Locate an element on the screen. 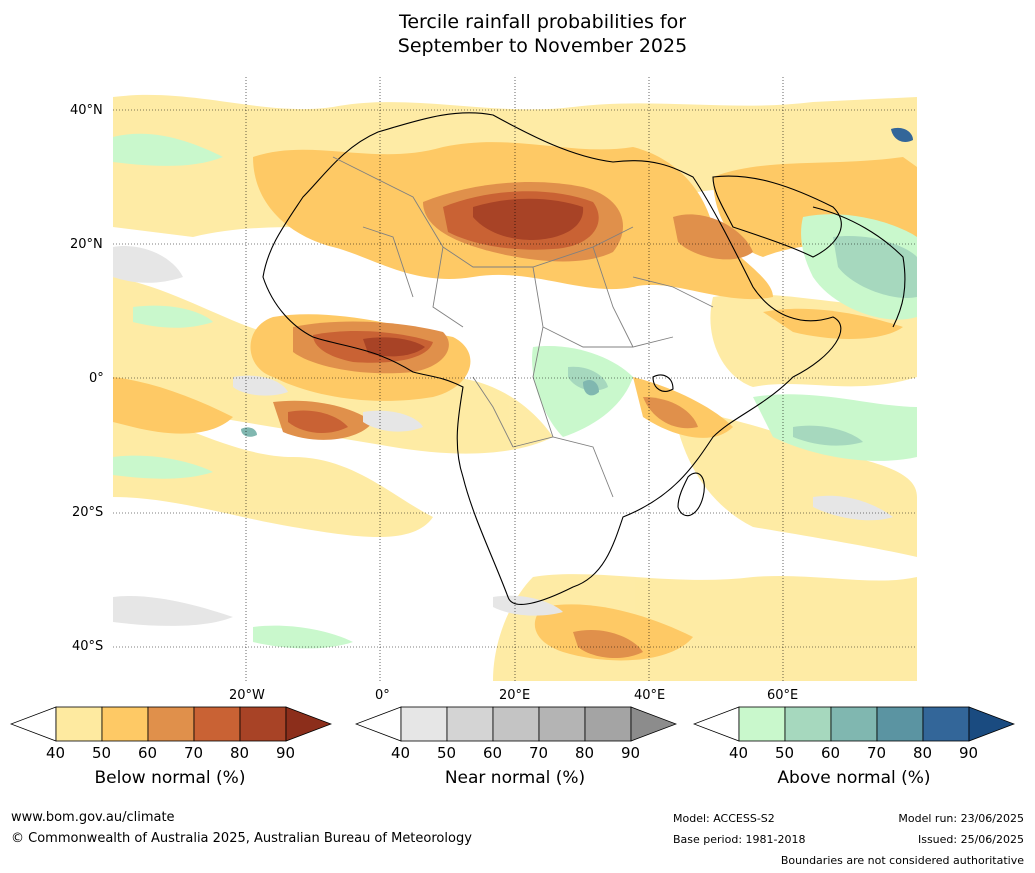  lat-label-20s: 20°S is located at coordinates (88, 512).